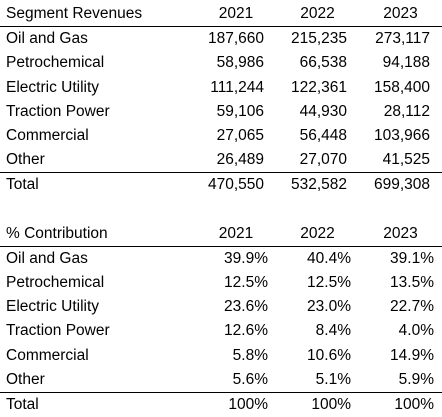 The height and width of the screenshot is (417, 442). I want to click on table-row: Electric Utility 111,244 122,361 158,400, so click(221, 88).